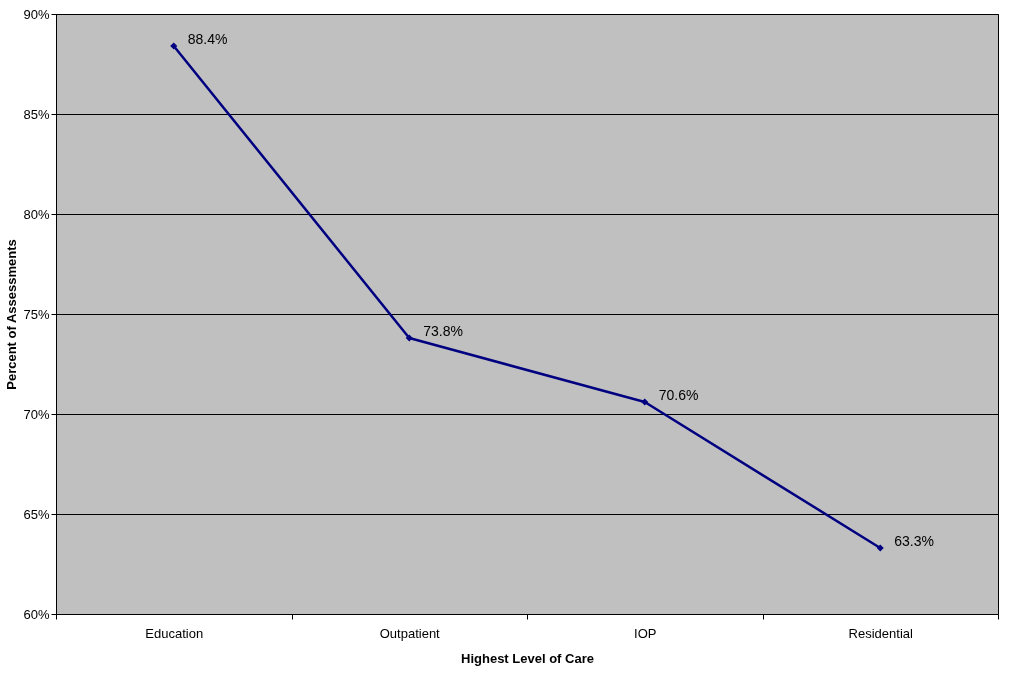 The image size is (1016, 680). I want to click on y-tick-label: 90%, so click(36, 14).